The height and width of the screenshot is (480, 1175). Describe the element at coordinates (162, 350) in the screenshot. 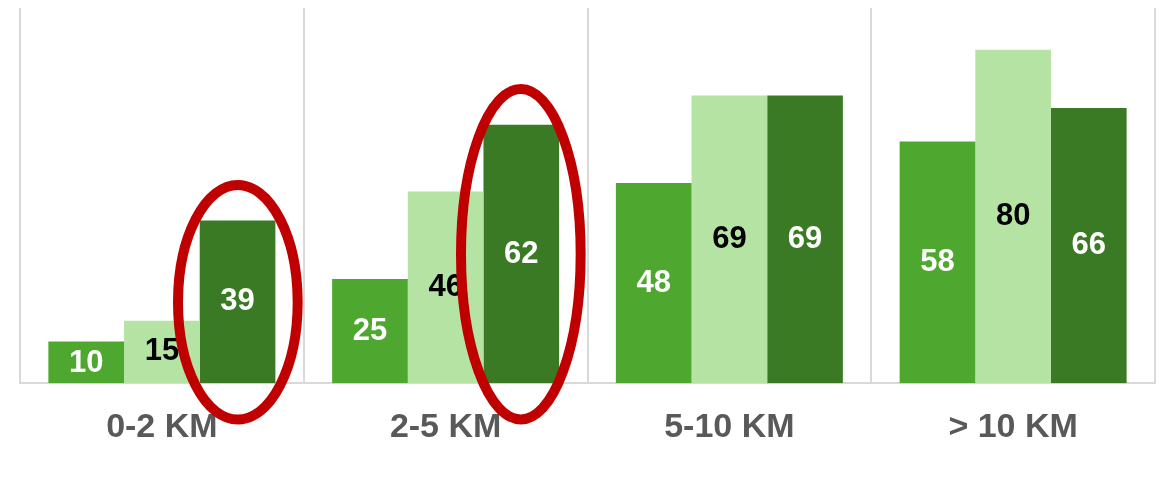

I see `data-label: 15` at that location.